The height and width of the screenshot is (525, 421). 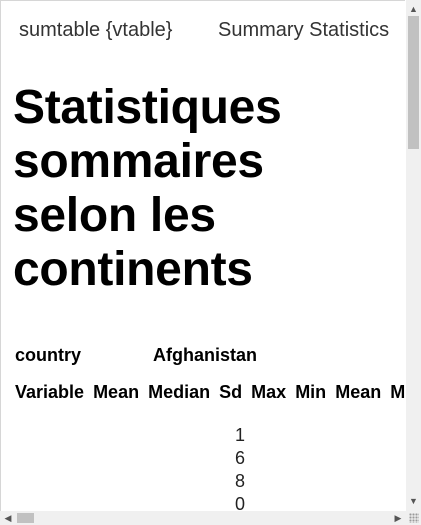 I want to click on column-header: Max, so click(x=269, y=392).